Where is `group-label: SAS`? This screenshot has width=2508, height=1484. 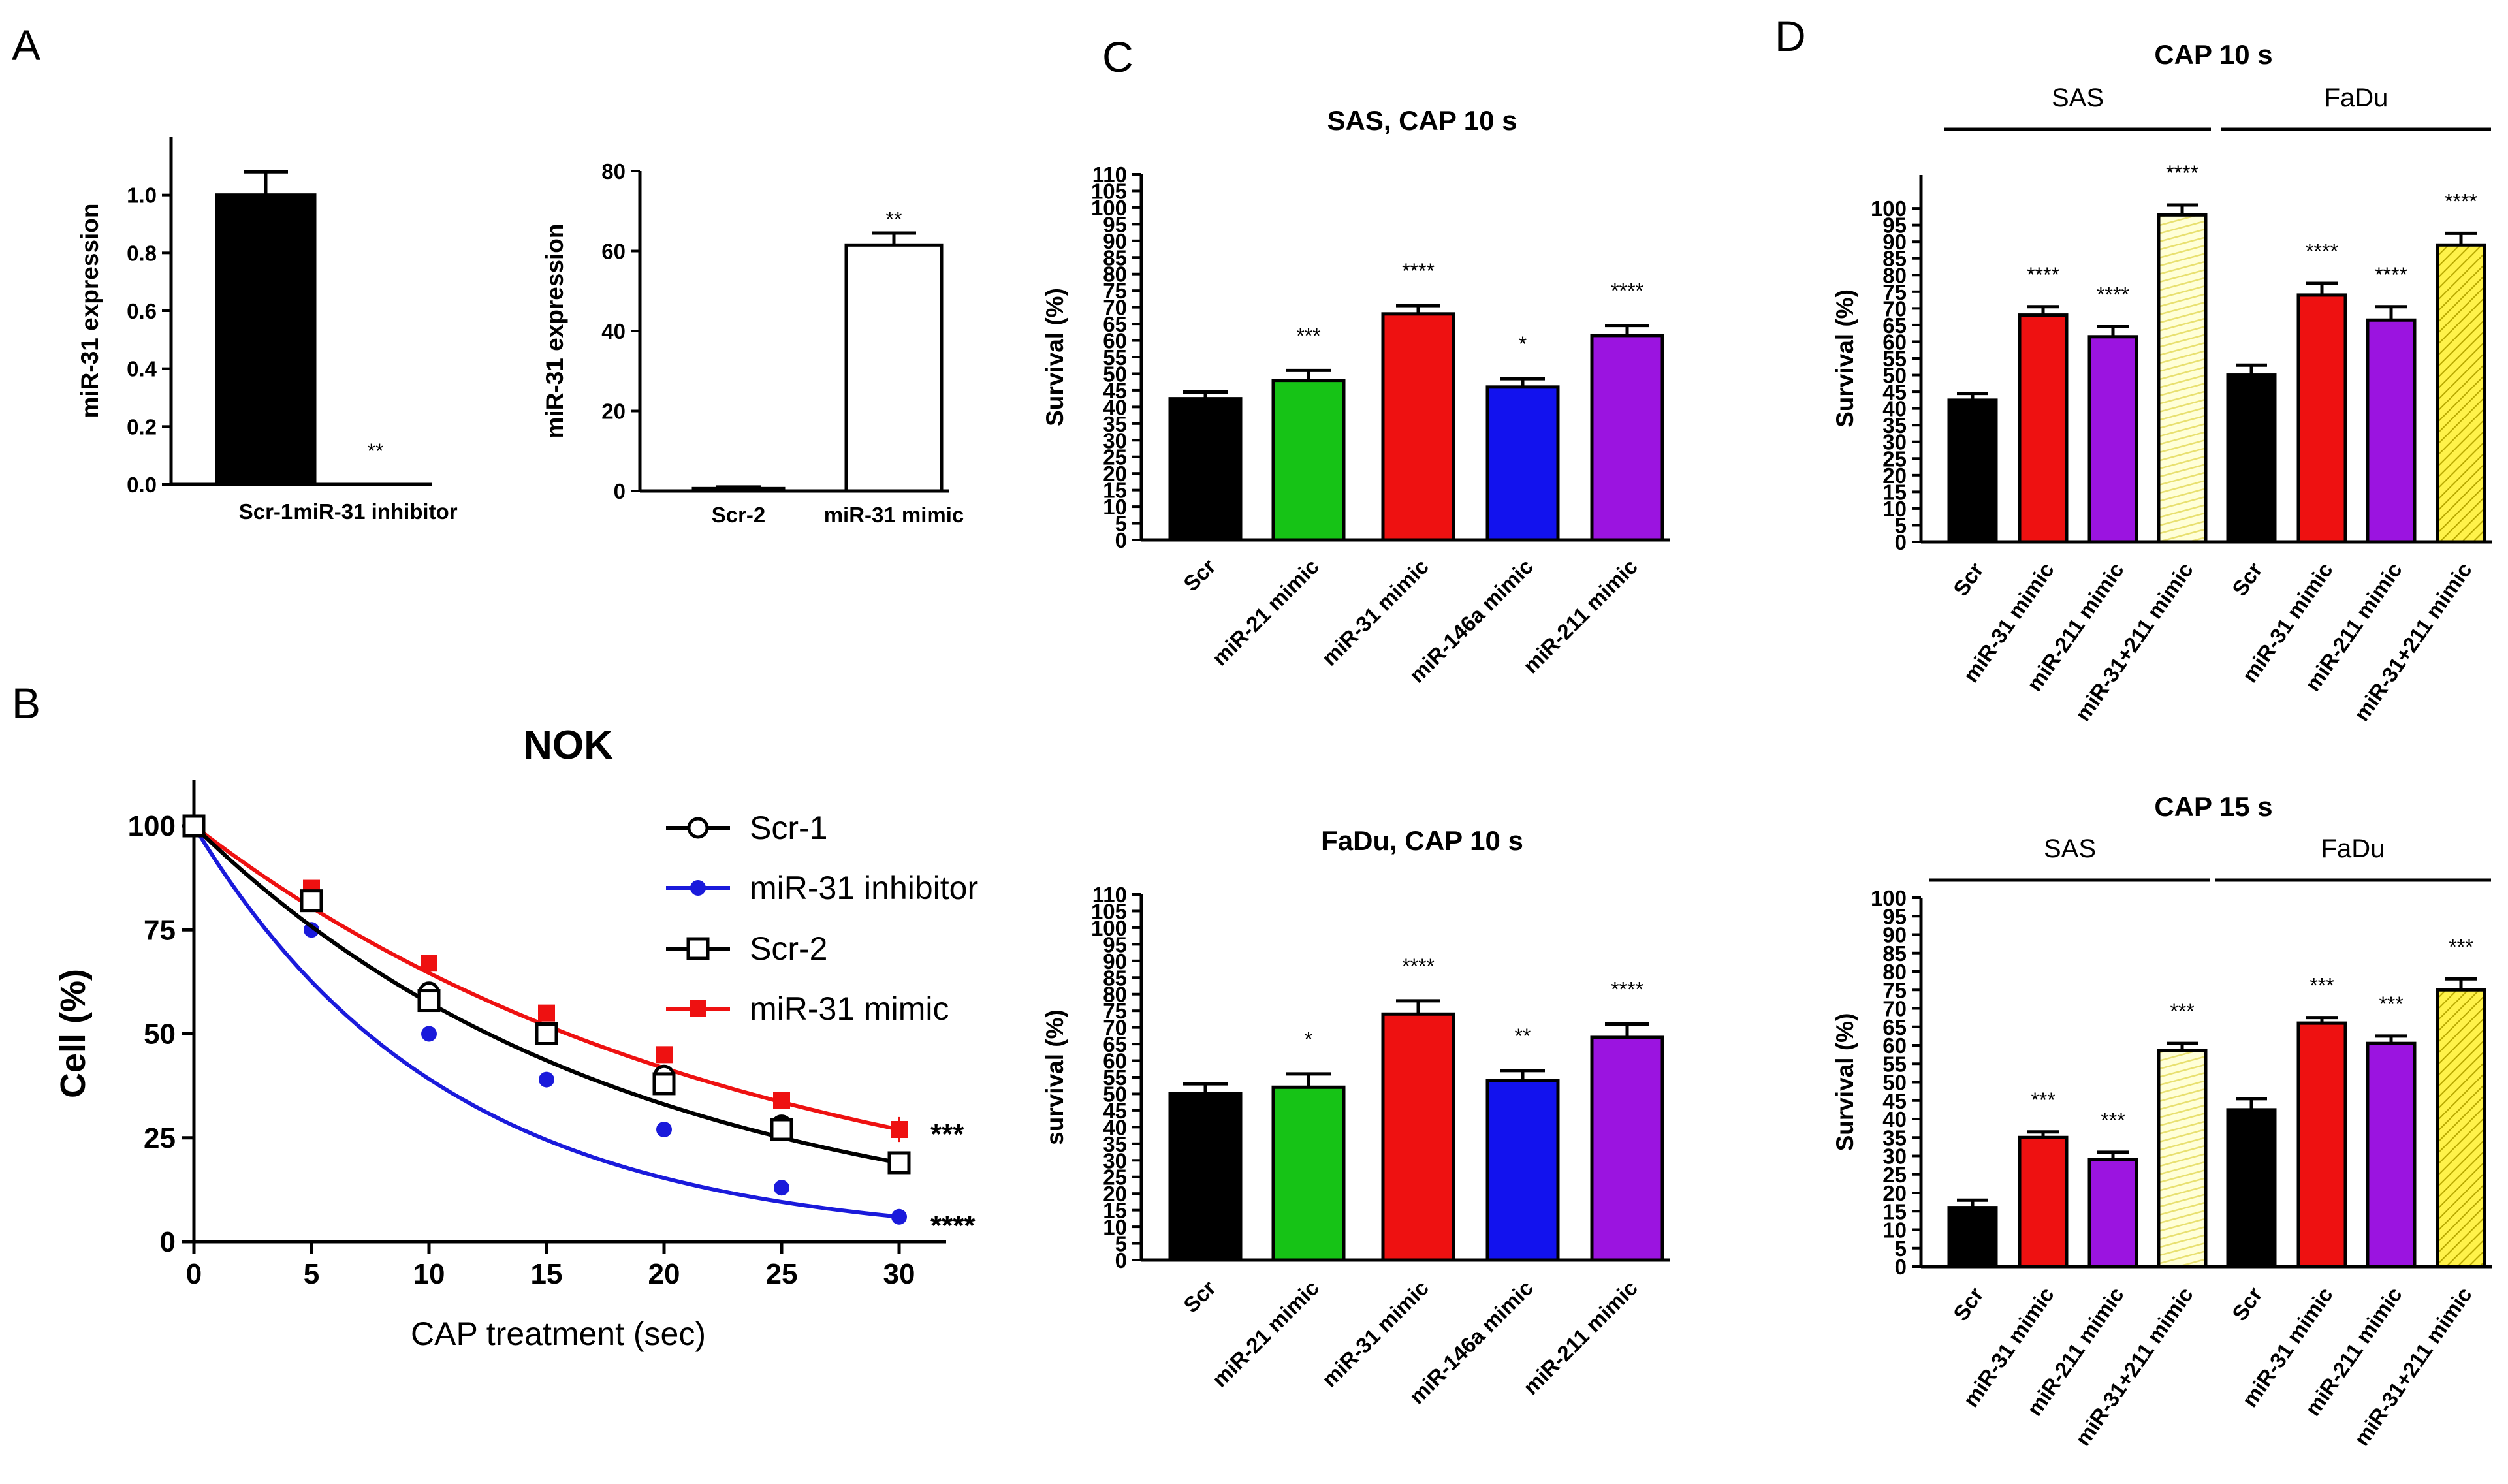 group-label: SAS is located at coordinates (2070, 849).